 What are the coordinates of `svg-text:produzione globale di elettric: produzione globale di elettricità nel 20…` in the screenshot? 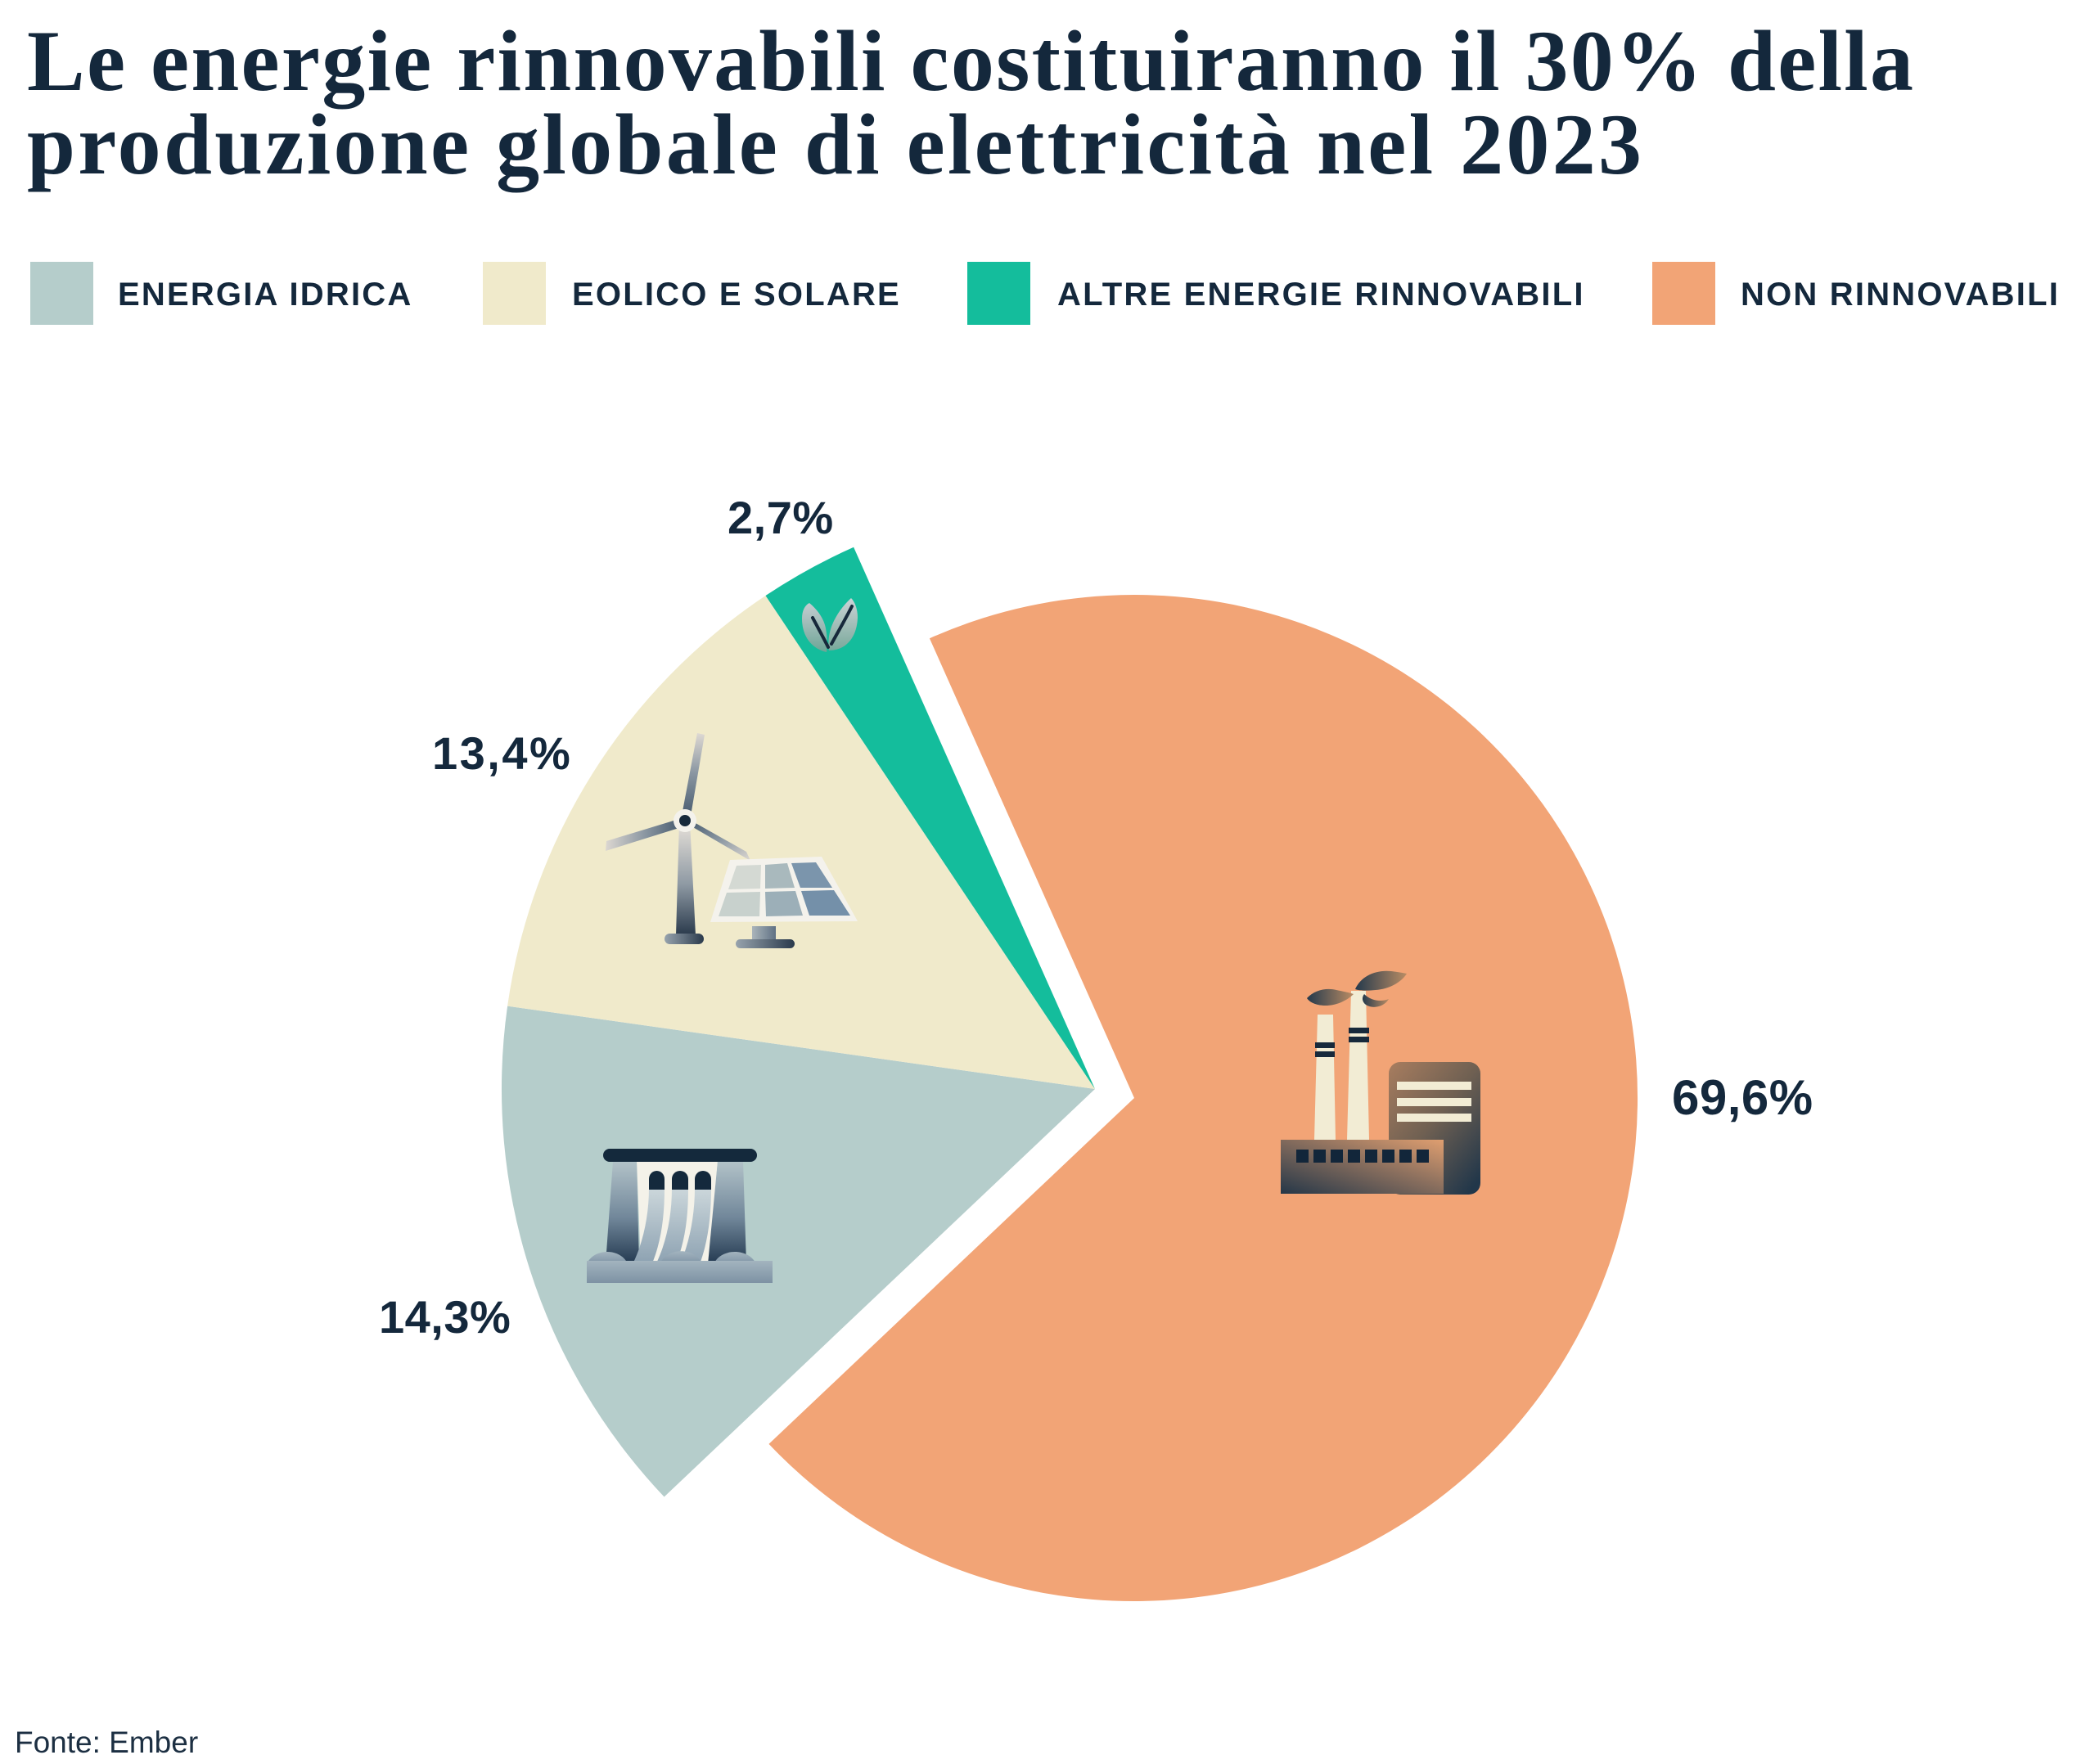 It's located at (834, 144).